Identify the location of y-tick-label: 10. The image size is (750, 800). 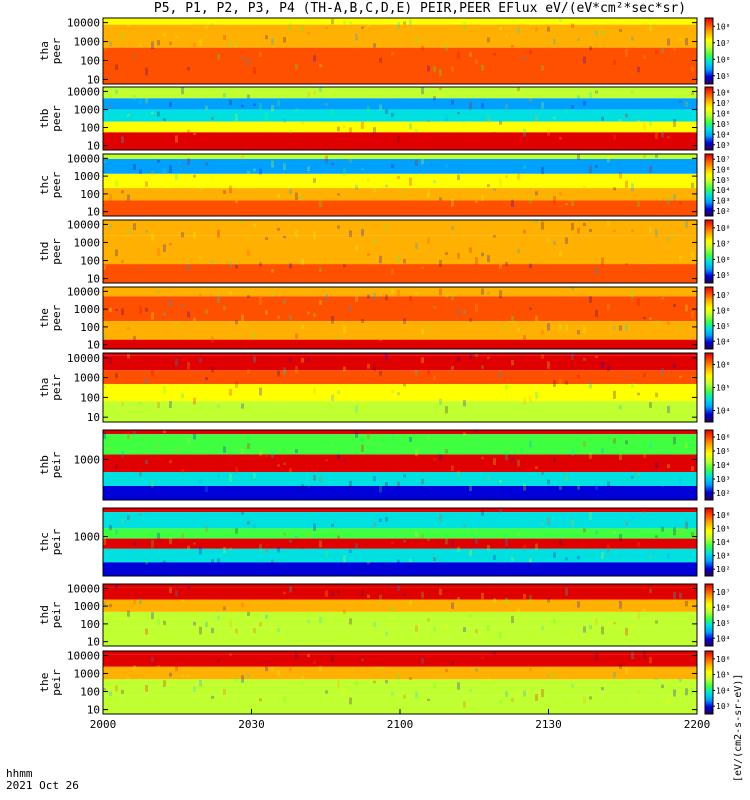
(93, 279).